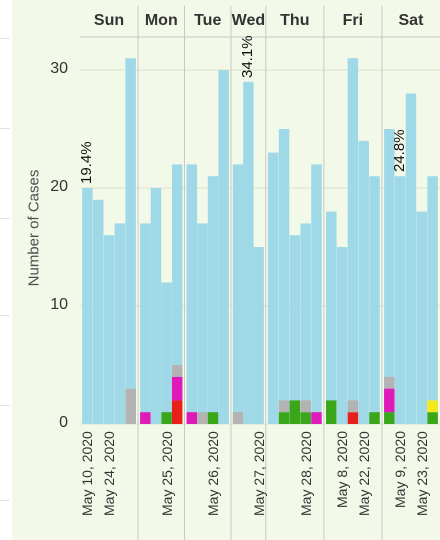 This screenshot has width=440, height=540. What do you see at coordinates (353, 20) in the screenshot?
I see `day-header-fri: Fri` at bounding box center [353, 20].